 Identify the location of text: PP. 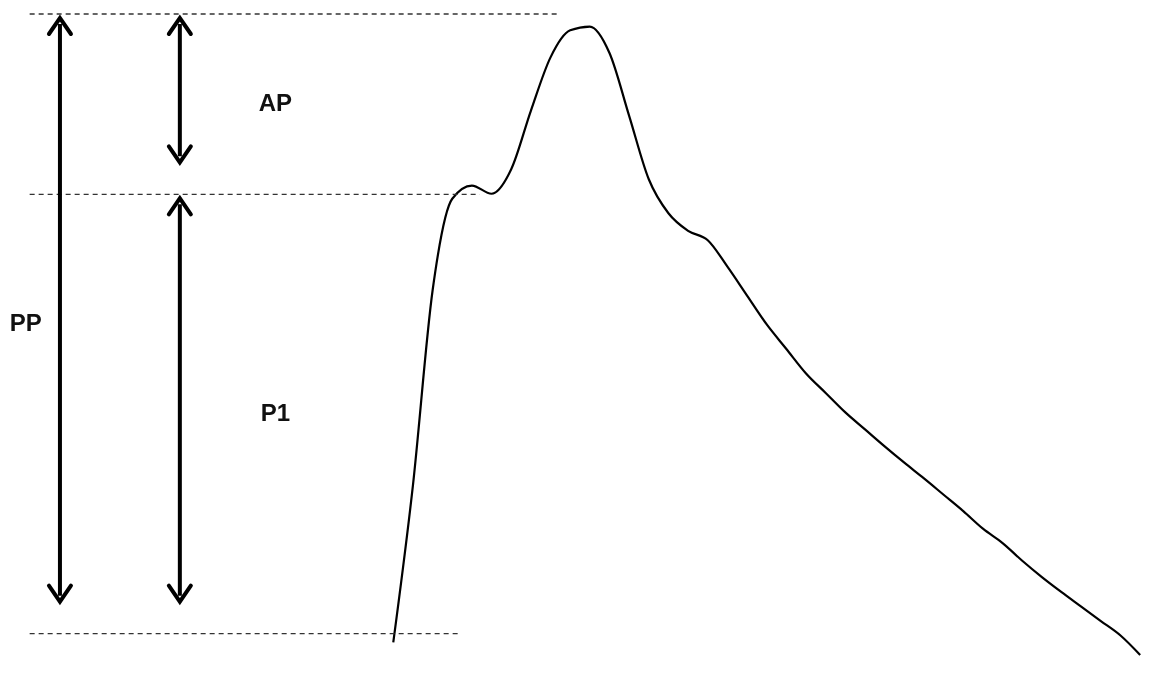
(25, 322).